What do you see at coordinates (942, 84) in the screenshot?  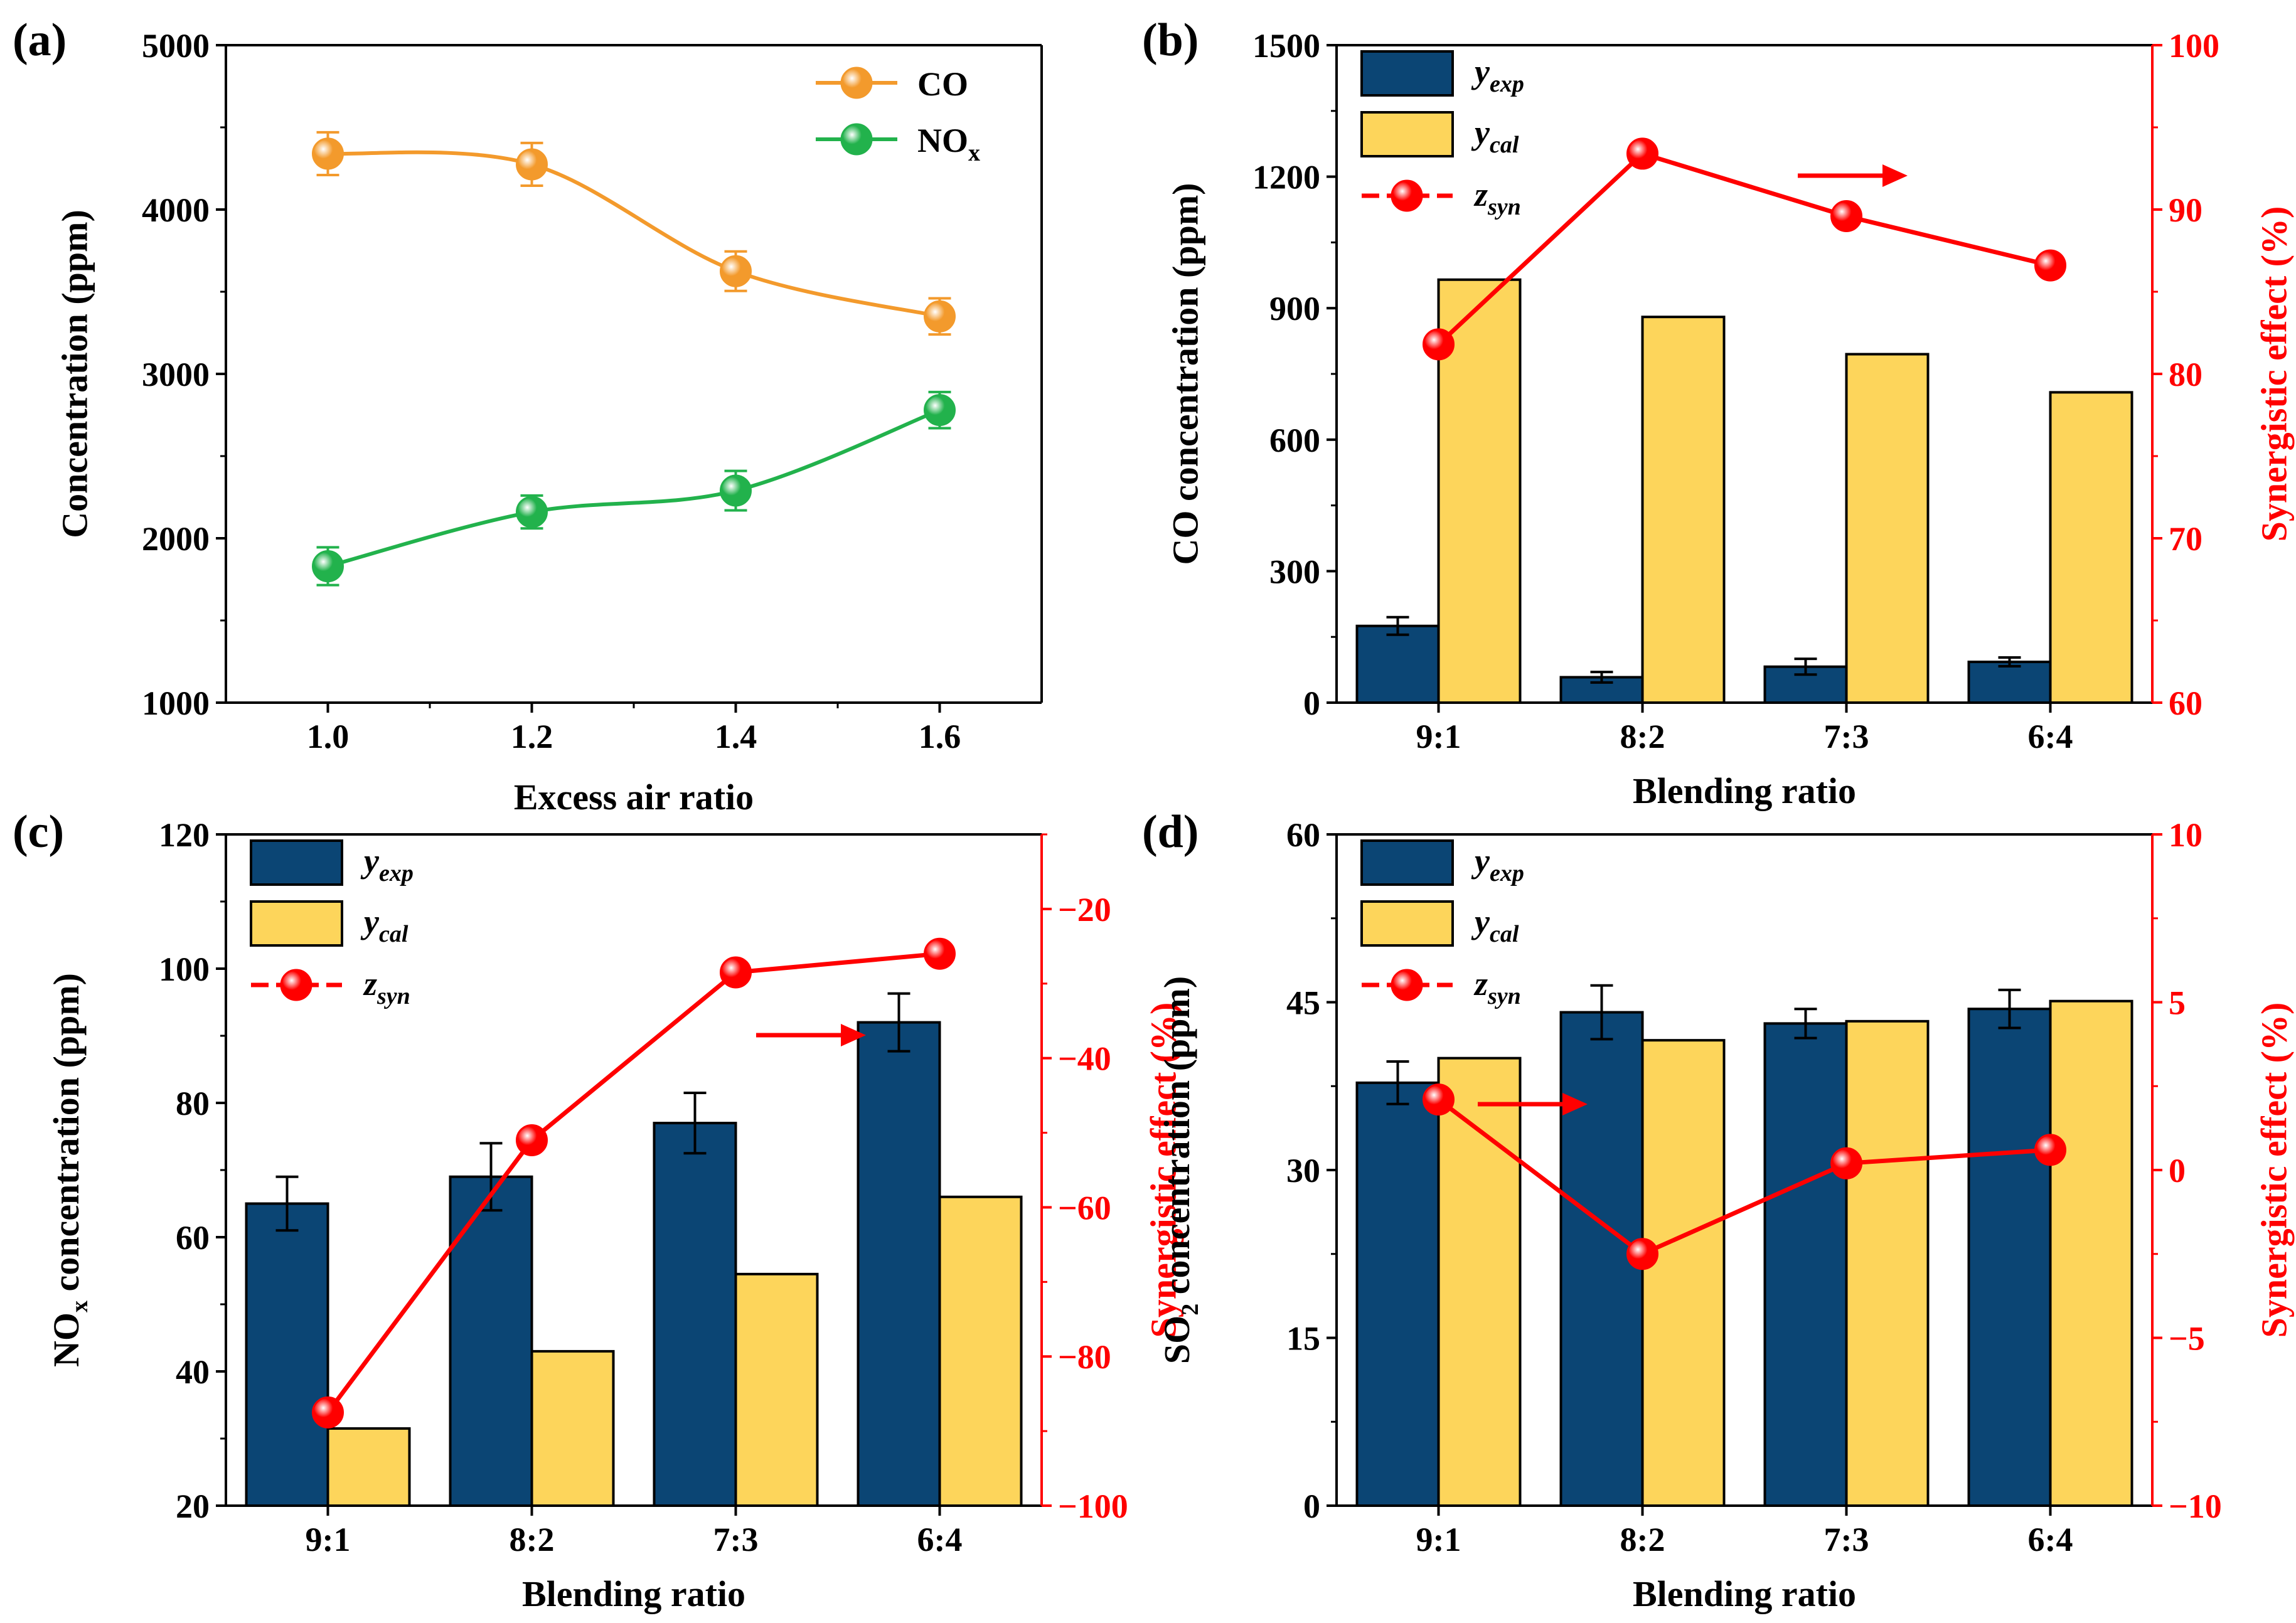 I see `legend-label: CO` at bounding box center [942, 84].